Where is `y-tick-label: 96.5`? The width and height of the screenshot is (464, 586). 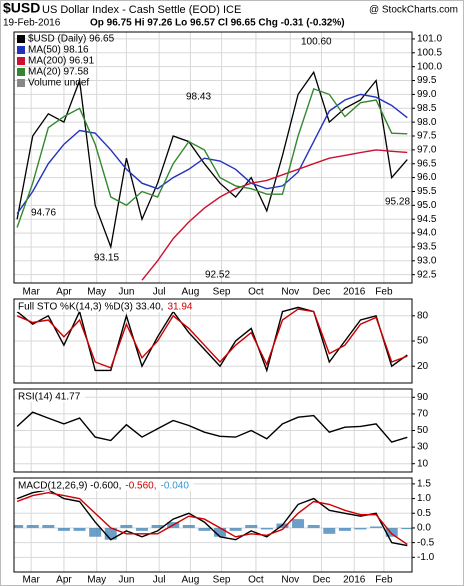
y-tick-label: 96.5 is located at coordinates (427, 163).